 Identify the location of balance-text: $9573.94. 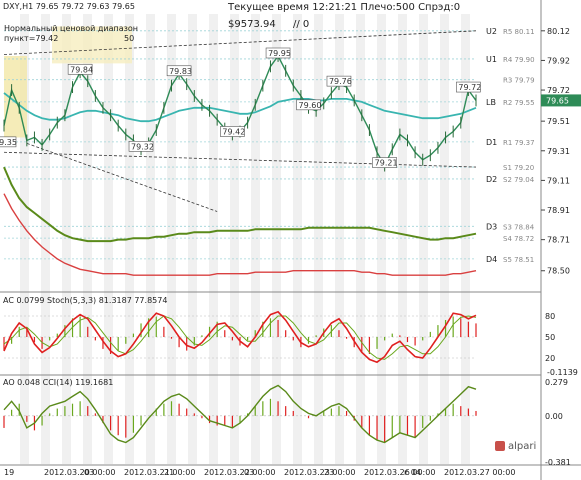
(252, 24).